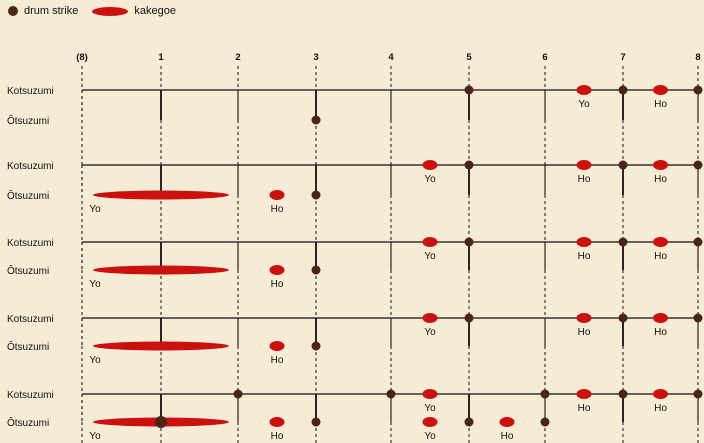 This screenshot has height=443, width=704. I want to click on beat-label-2: 2, so click(237, 57).